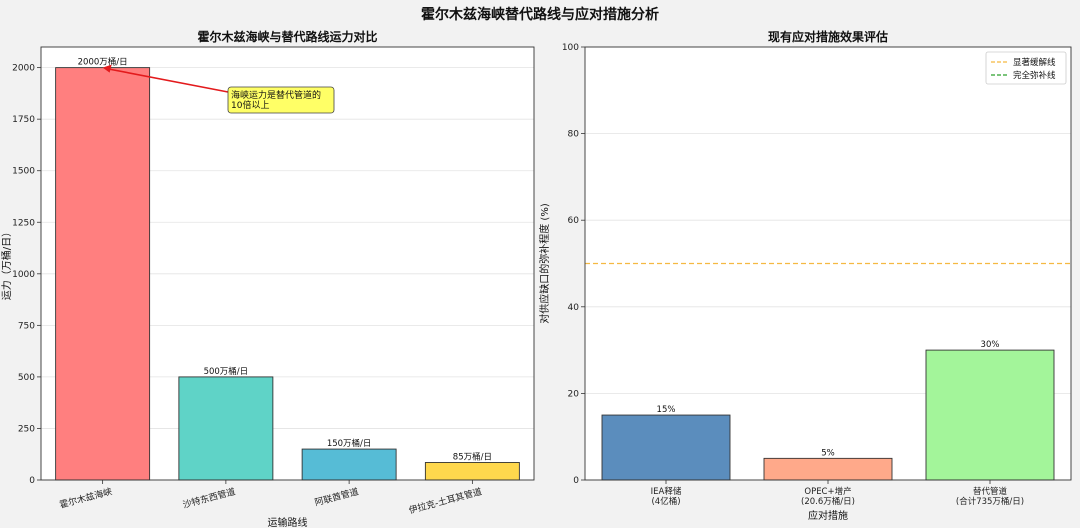 Image resolution: width=1080 pixels, height=528 pixels. I want to click on x-axis-label: 应对措施, so click(828, 515).